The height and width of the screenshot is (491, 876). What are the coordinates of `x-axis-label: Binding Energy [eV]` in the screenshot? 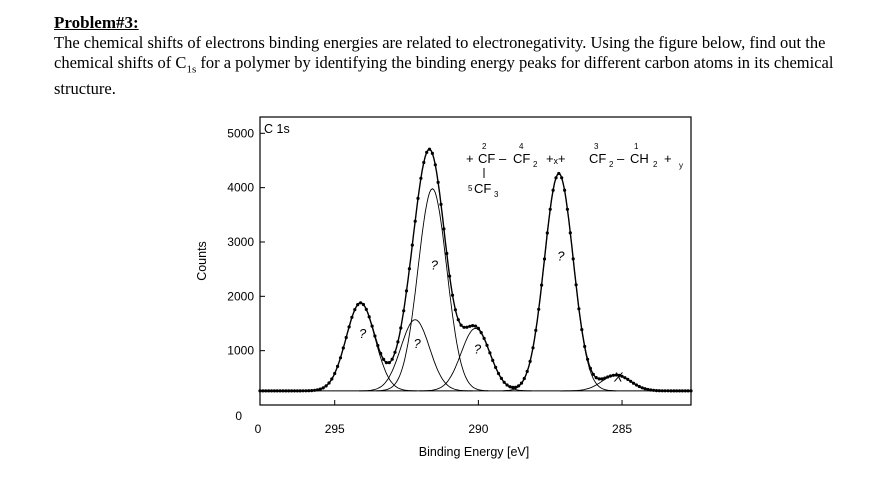 It's located at (474, 452).